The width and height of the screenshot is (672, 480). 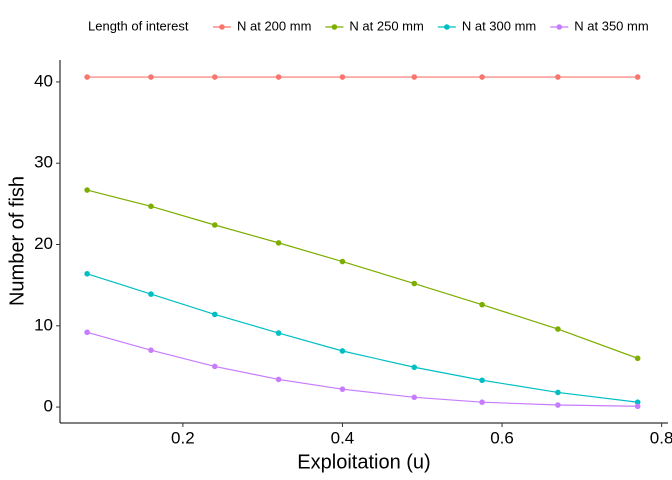 What do you see at coordinates (17, 241) in the screenshot?
I see `y-axis-title: Number of fish` at bounding box center [17, 241].